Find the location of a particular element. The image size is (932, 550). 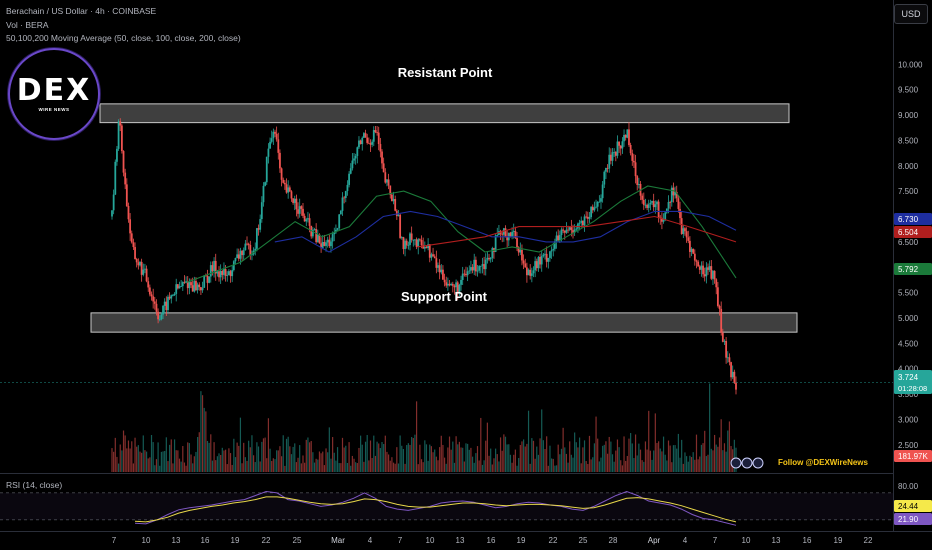

rsi-badge is located at coordinates (913, 519).